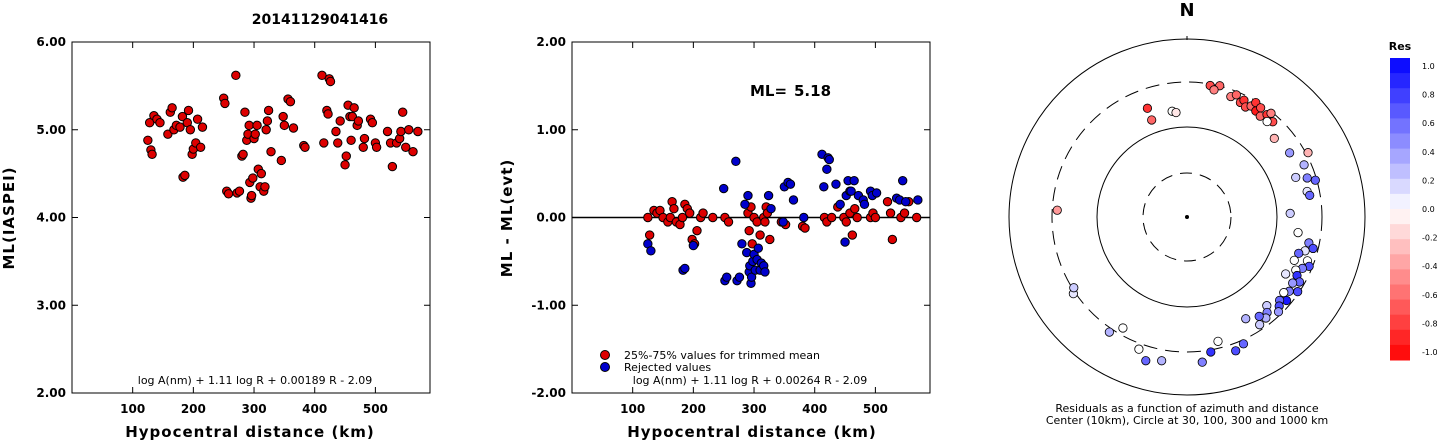 The height and width of the screenshot is (441, 1437). What do you see at coordinates (1187, 217) in the screenshot?
I see `circle-100km` at bounding box center [1187, 217].